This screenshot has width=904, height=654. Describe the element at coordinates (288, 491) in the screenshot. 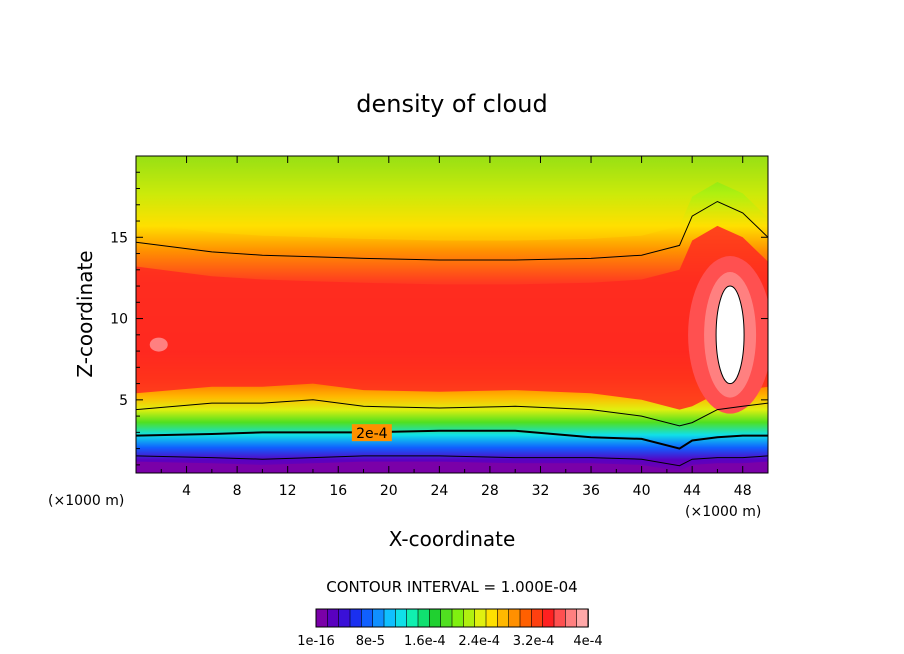

I see `x-tick-label: 12` at that location.